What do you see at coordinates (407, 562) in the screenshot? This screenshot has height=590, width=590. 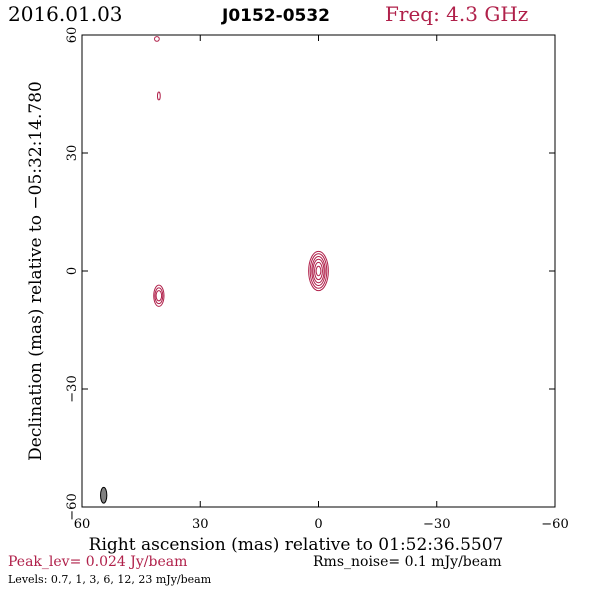 I see `rms-noise: Rms_noise= 0.1 mJy/beam` at bounding box center [407, 562].